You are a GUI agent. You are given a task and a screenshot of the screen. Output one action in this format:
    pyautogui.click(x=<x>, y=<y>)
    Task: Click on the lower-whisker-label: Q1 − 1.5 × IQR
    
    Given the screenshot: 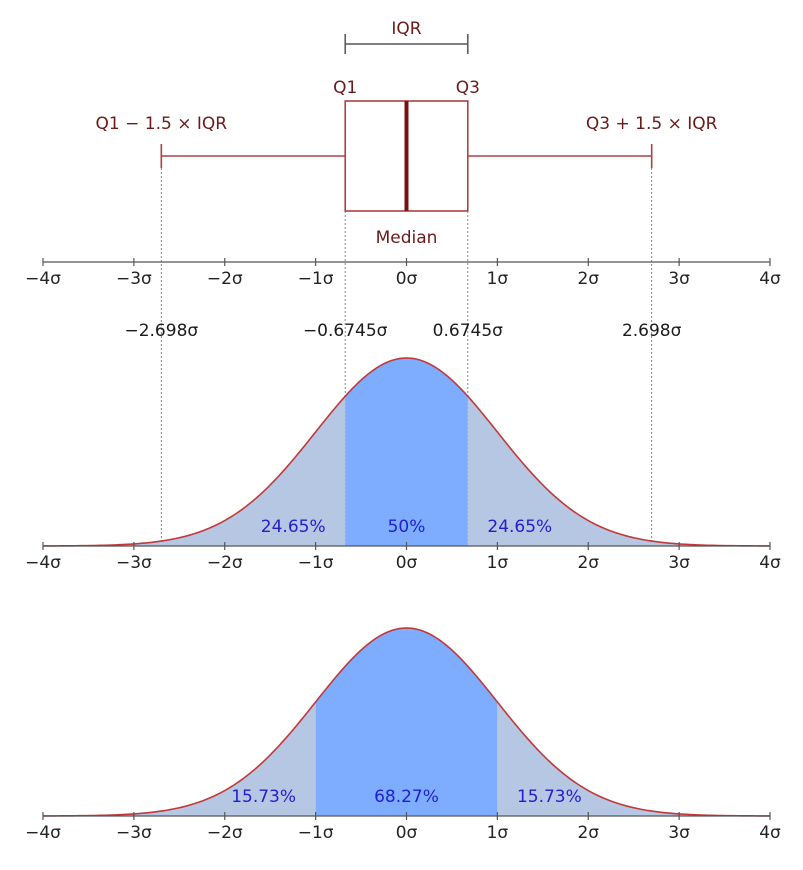 What is the action you would take?
    pyautogui.click(x=162, y=124)
    